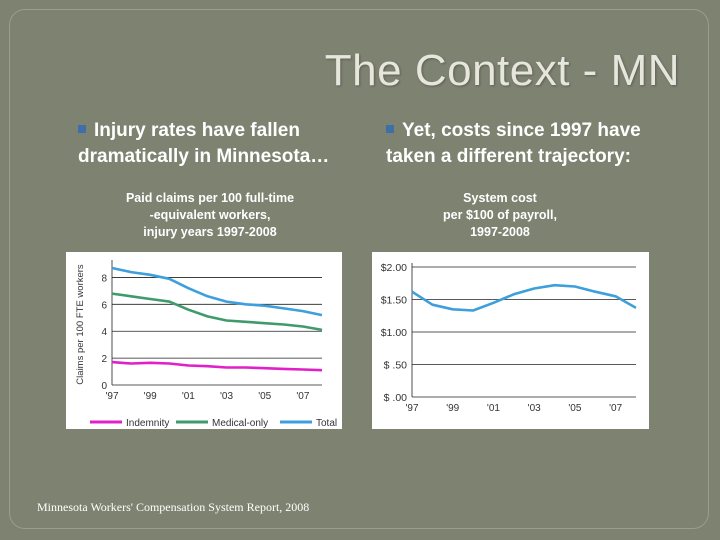 Image resolution: width=720 pixels, height=540 pixels. I want to click on legend-label: Indemnity, so click(147, 423).